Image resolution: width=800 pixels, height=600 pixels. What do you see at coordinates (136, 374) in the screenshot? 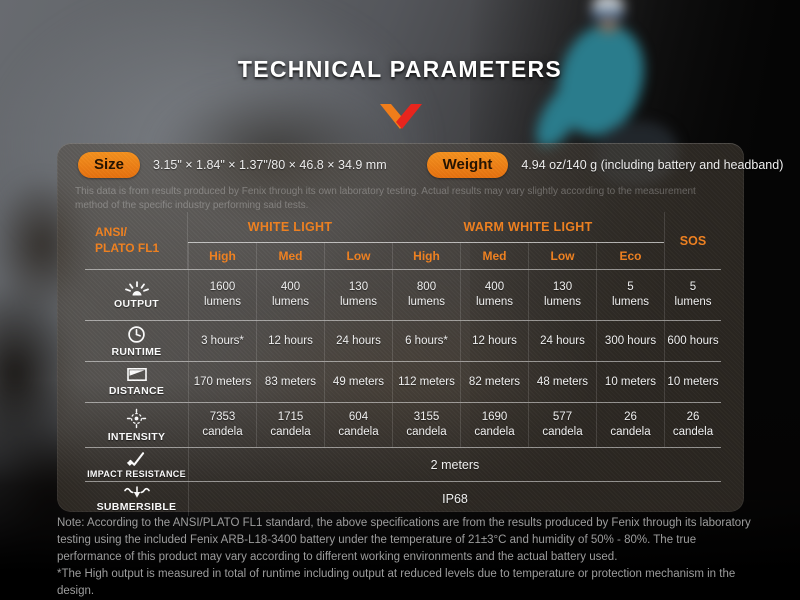
I see `distance-flag-icon` at bounding box center [136, 374].